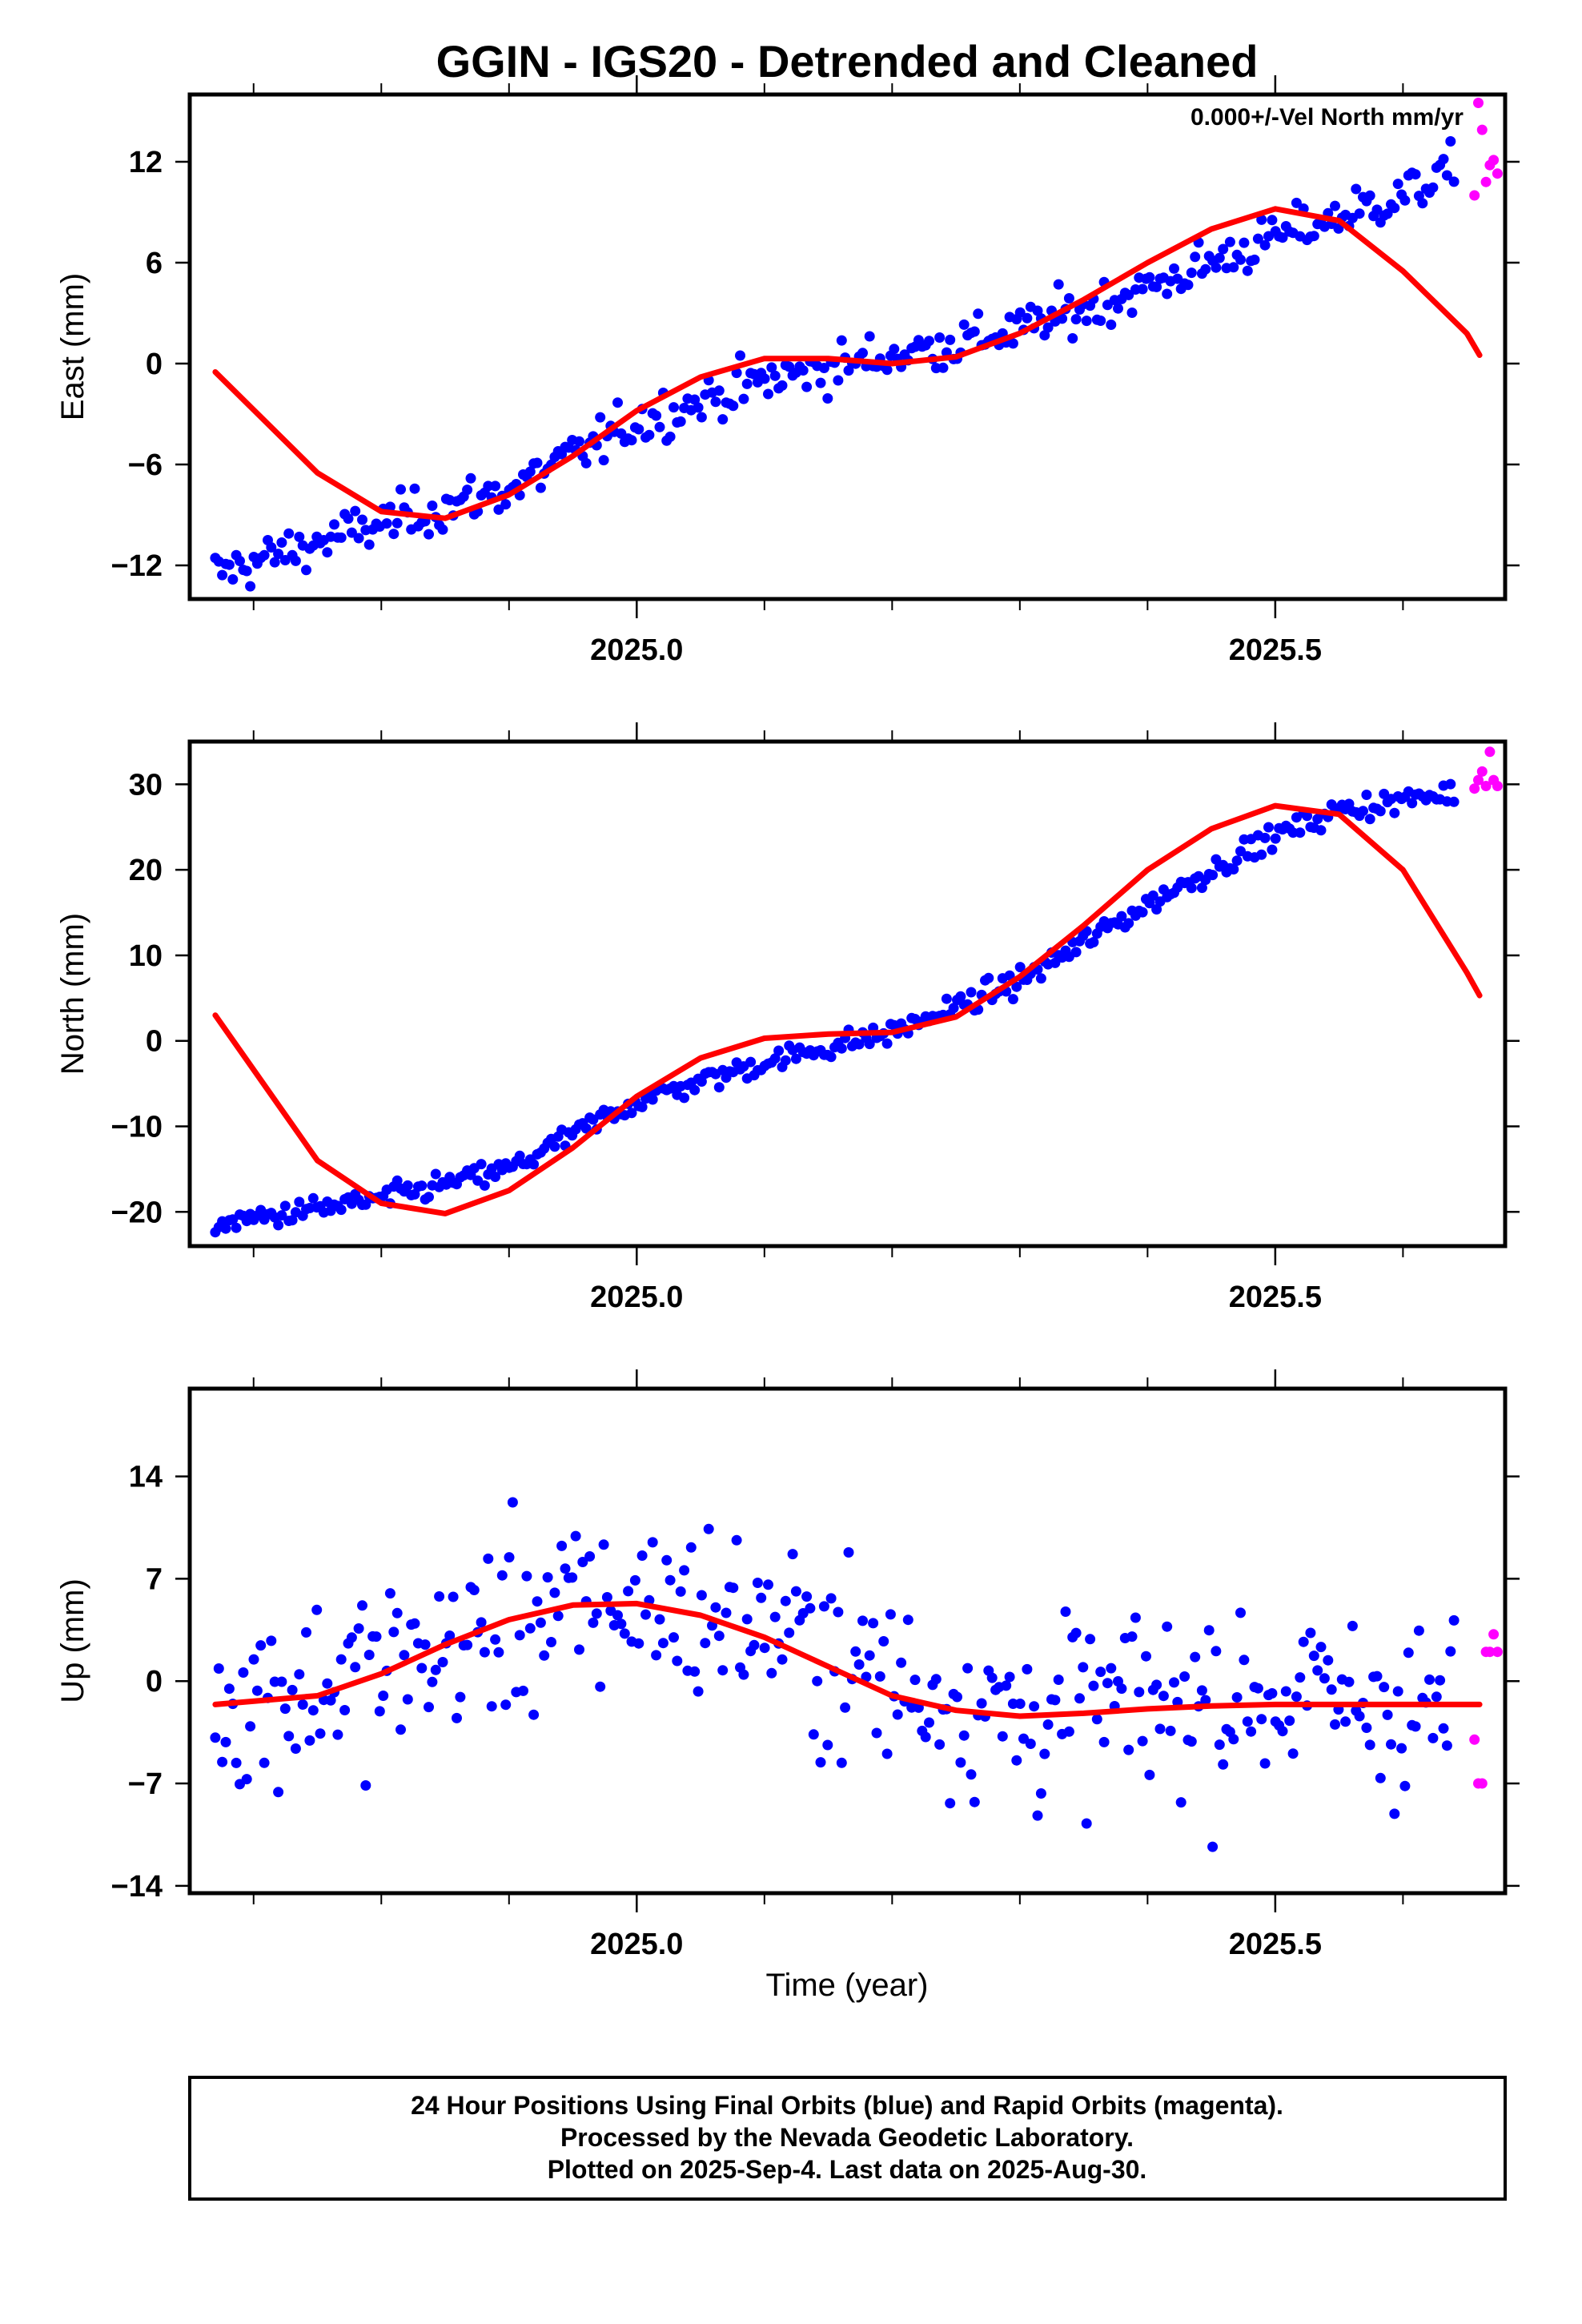 The height and width of the screenshot is (2324, 1582). Describe the element at coordinates (847, 1009) in the screenshot. I see `model-curve` at that location.